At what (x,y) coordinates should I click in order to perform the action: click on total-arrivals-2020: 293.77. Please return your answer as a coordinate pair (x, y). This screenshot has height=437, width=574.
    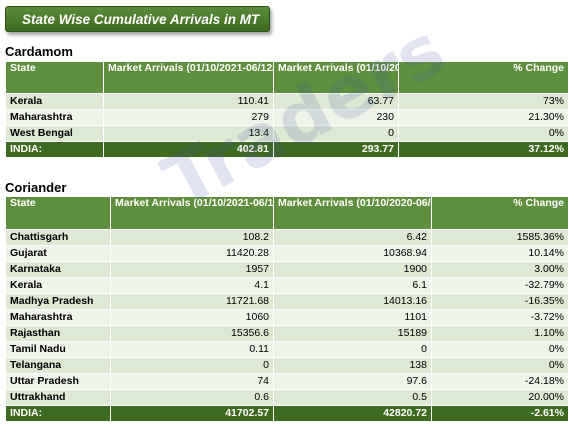
    Looking at the image, I should click on (336, 149).